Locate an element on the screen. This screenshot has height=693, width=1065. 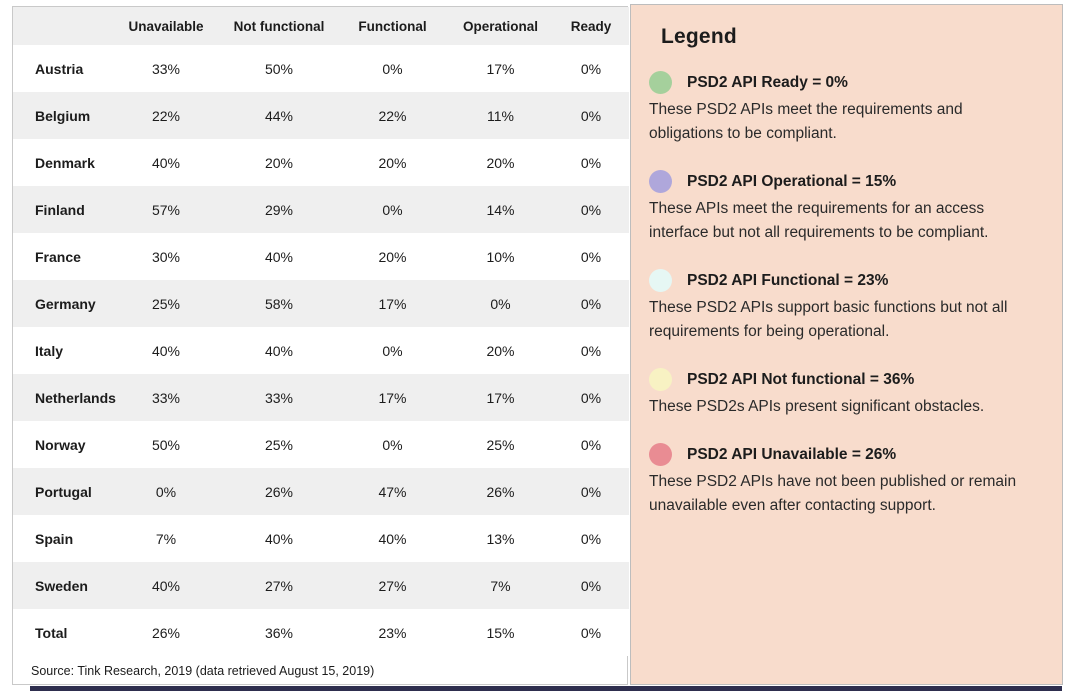
column-header-ready: Ready is located at coordinates (591, 26).